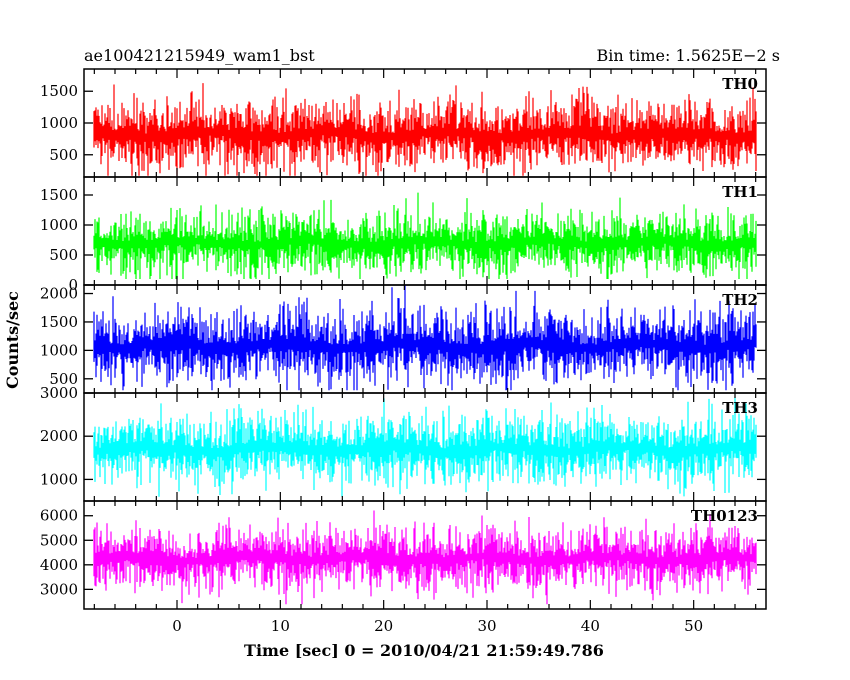 Image resolution: width=850 pixels, height=680 pixels. Describe the element at coordinates (740, 84) in the screenshot. I see `panel-name-label: TH0` at that location.